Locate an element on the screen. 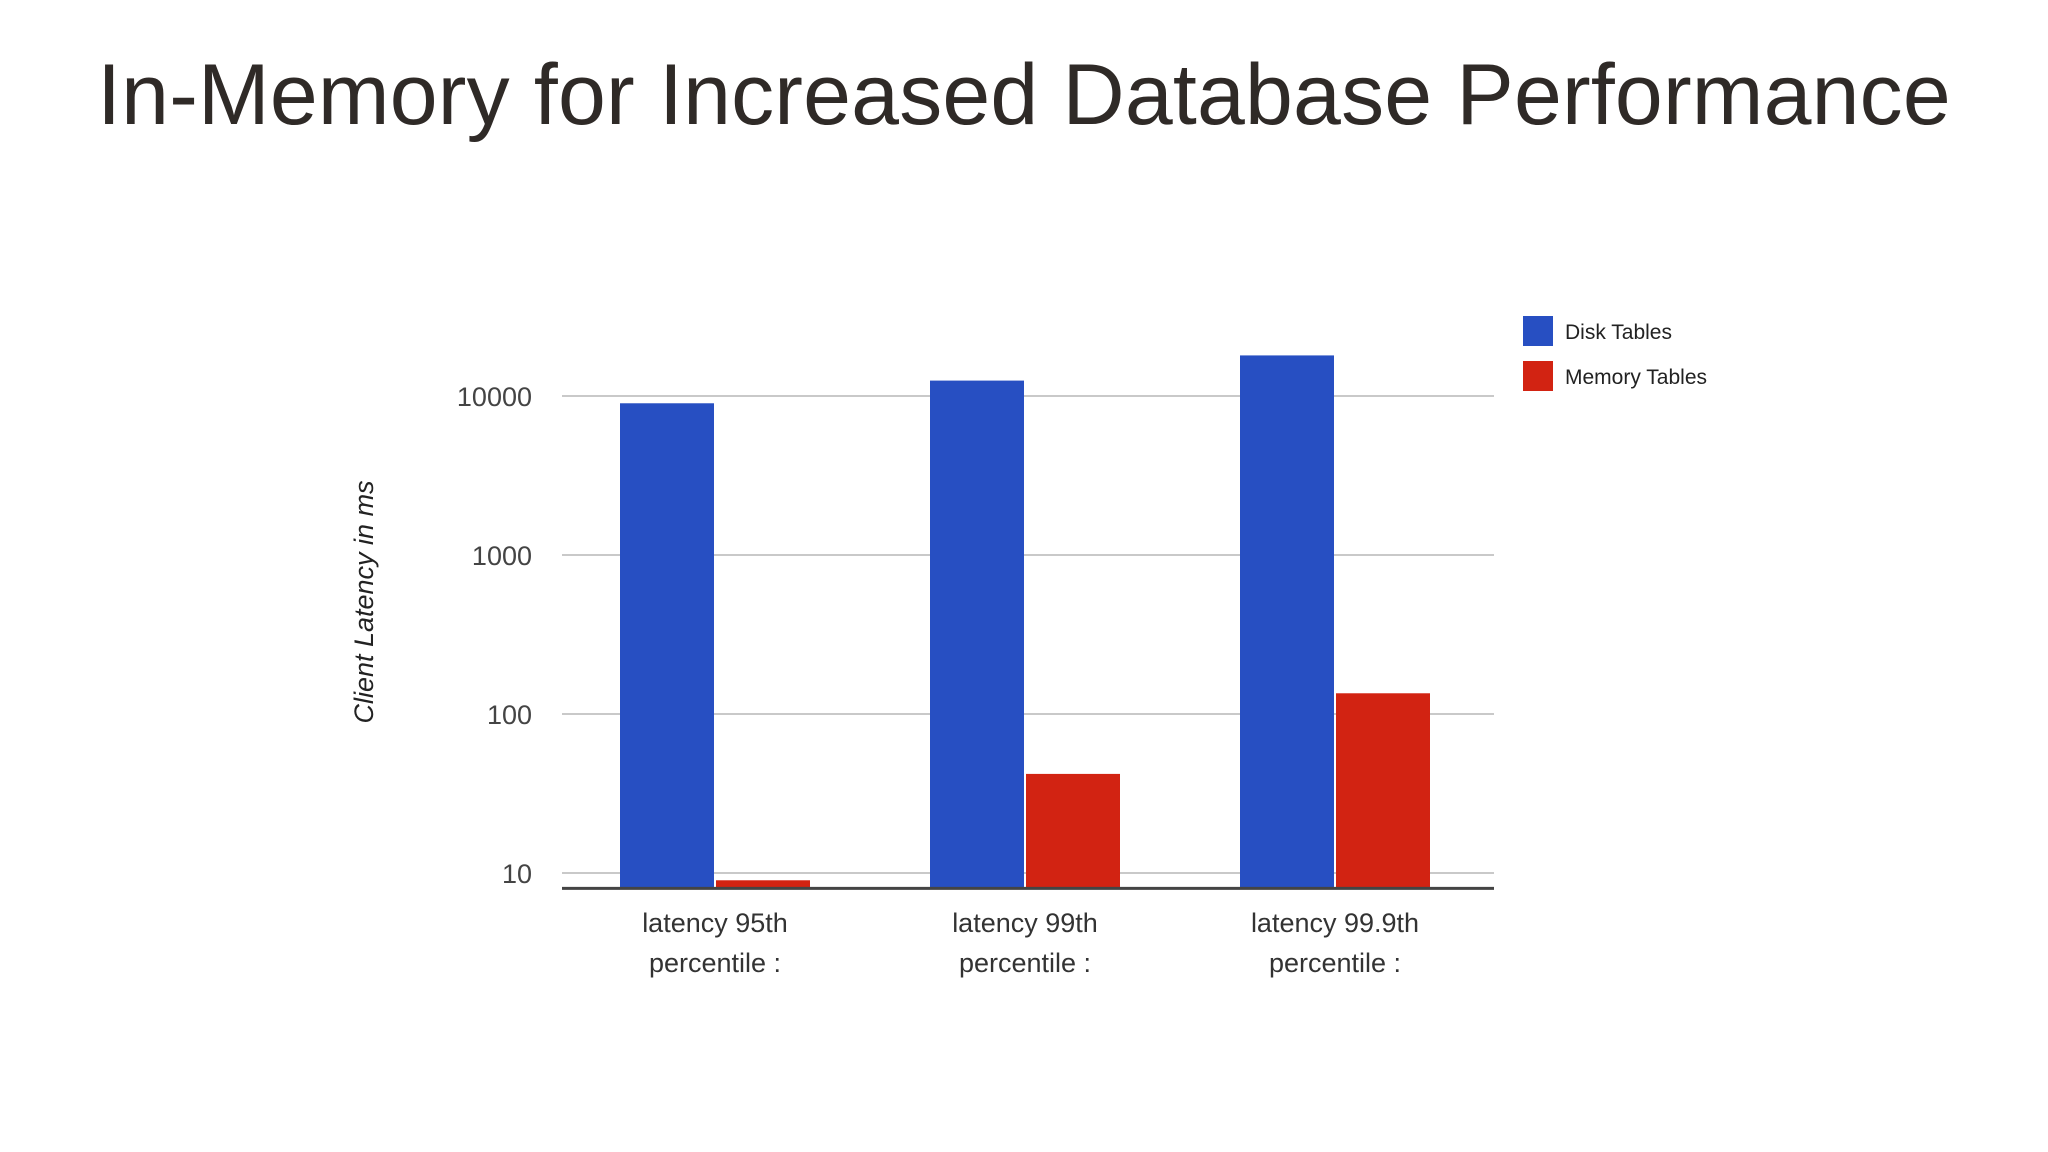  y-tick-label: 10 is located at coordinates (517, 874).